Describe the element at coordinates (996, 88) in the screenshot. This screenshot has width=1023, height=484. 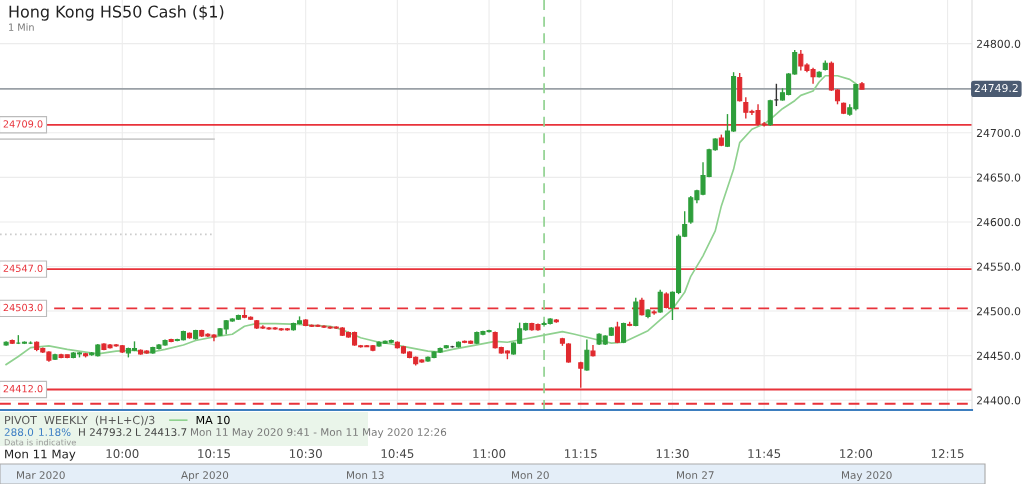
I see `ref-line-label: 24749.2` at that location.